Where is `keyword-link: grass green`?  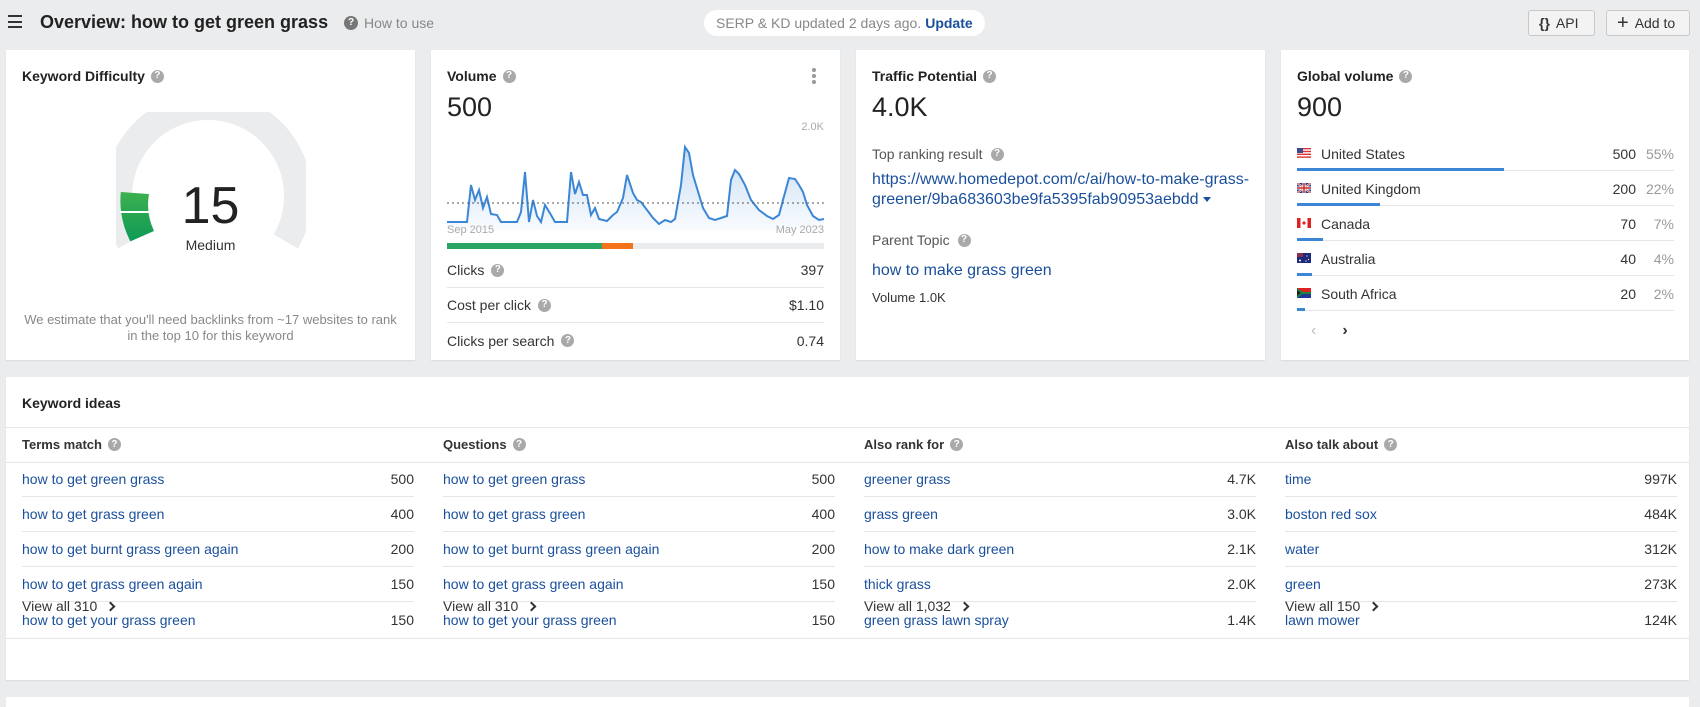 keyword-link: grass green is located at coordinates (901, 514).